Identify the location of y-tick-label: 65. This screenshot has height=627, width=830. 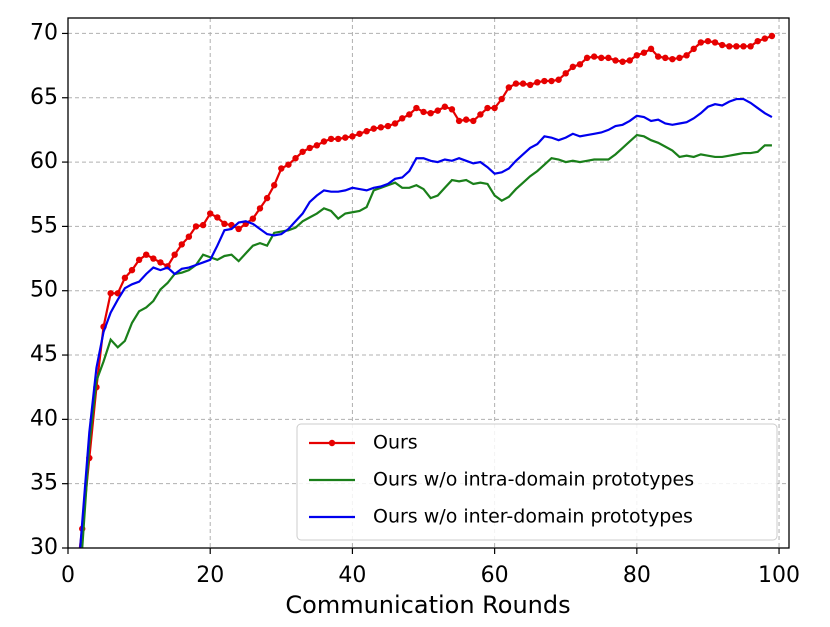
(44, 97).